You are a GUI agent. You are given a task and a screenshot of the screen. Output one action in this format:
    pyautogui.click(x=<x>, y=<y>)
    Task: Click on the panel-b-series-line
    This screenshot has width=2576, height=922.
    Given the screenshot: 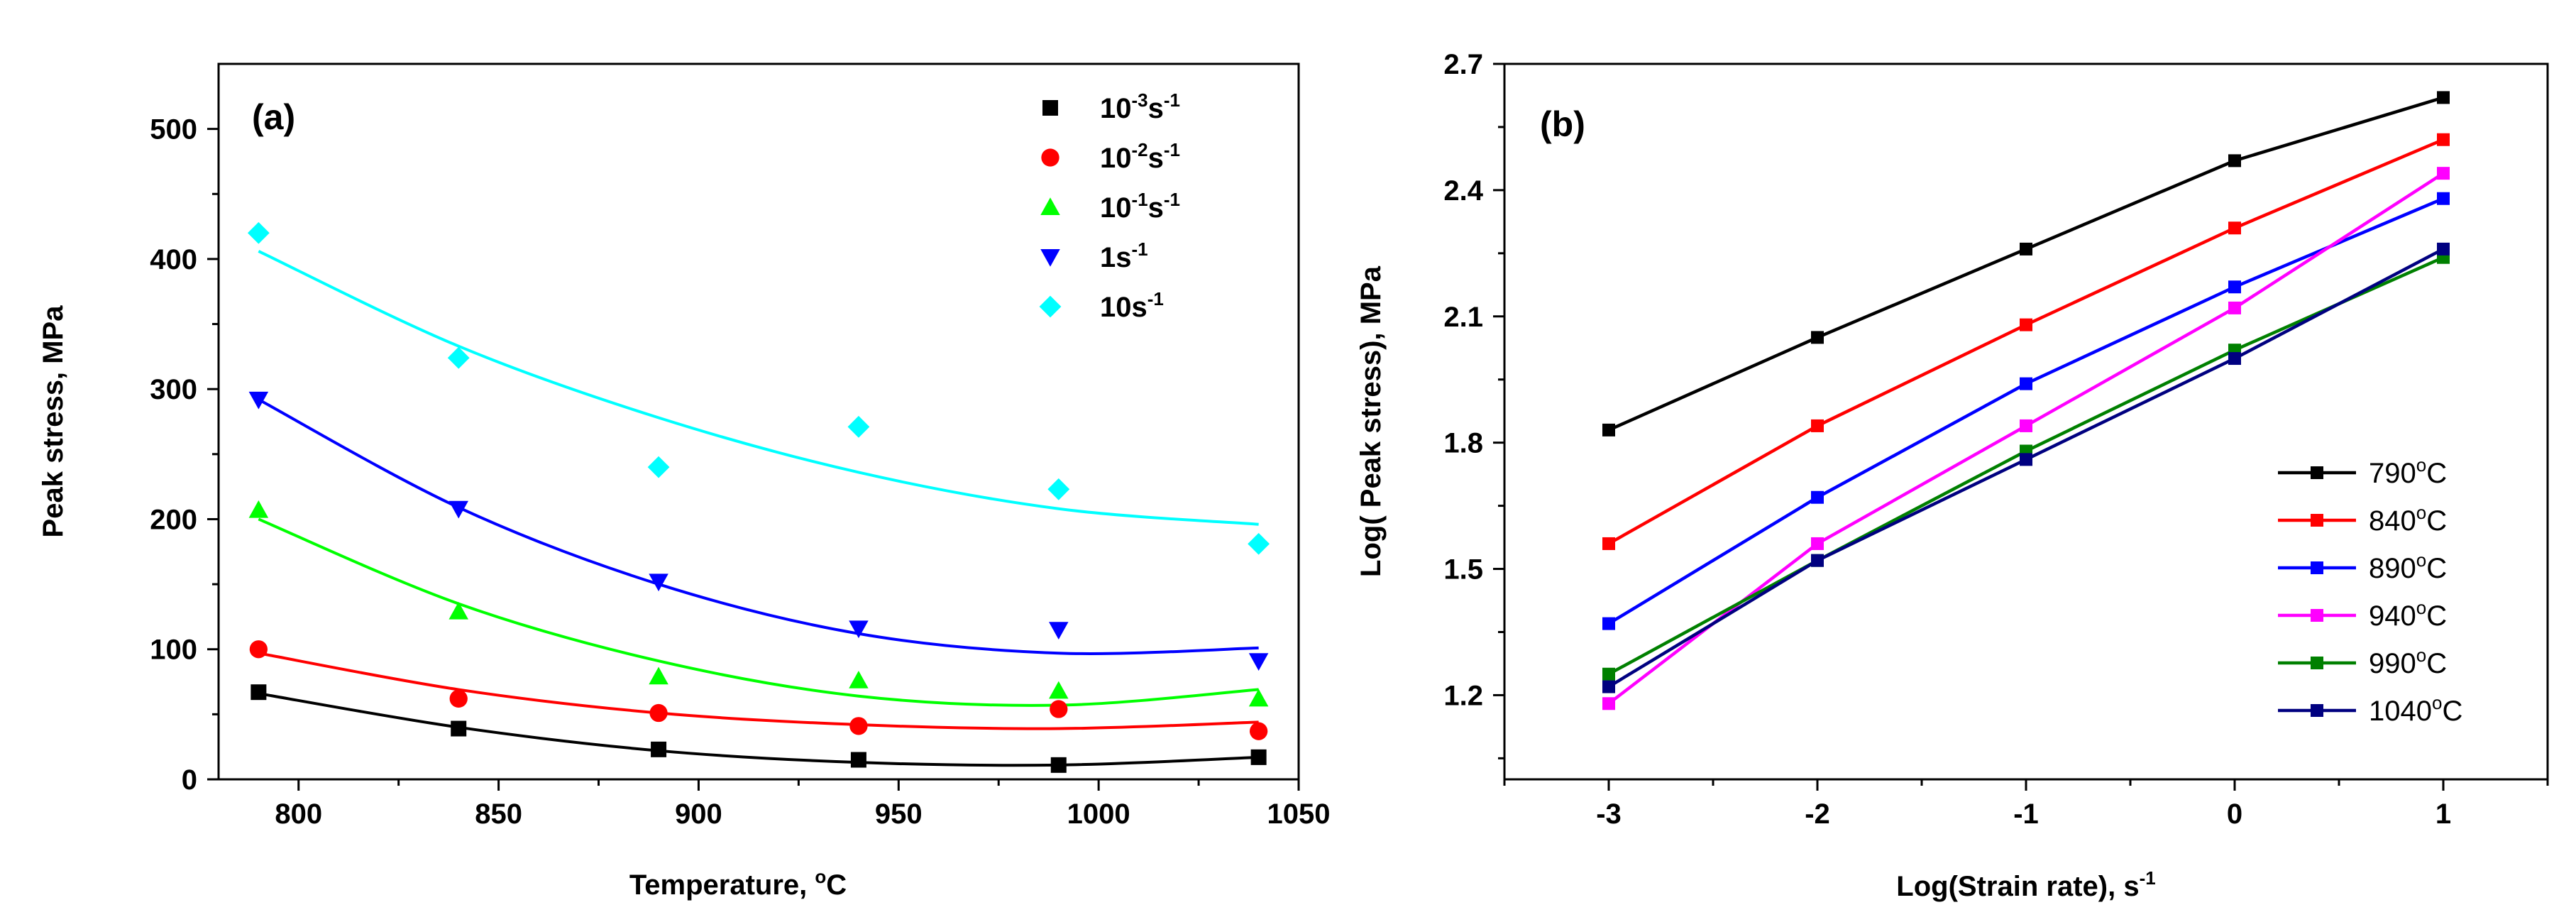 What is the action you would take?
    pyautogui.click(x=2025, y=341)
    